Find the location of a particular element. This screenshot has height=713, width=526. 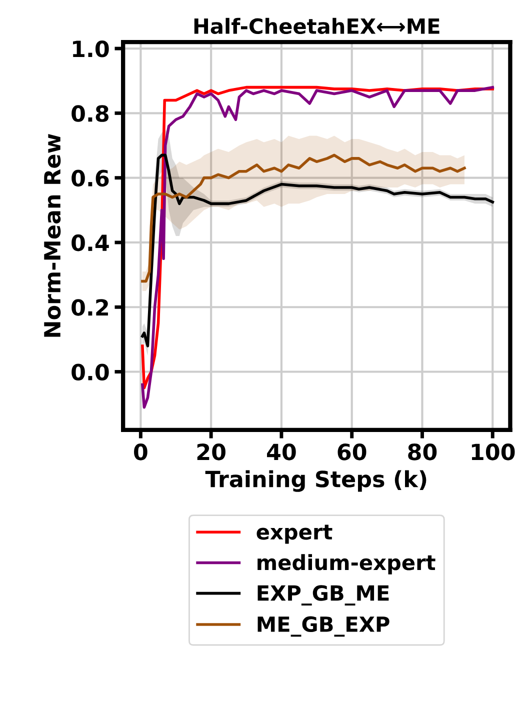

x-tick-label: 40 is located at coordinates (281, 452).